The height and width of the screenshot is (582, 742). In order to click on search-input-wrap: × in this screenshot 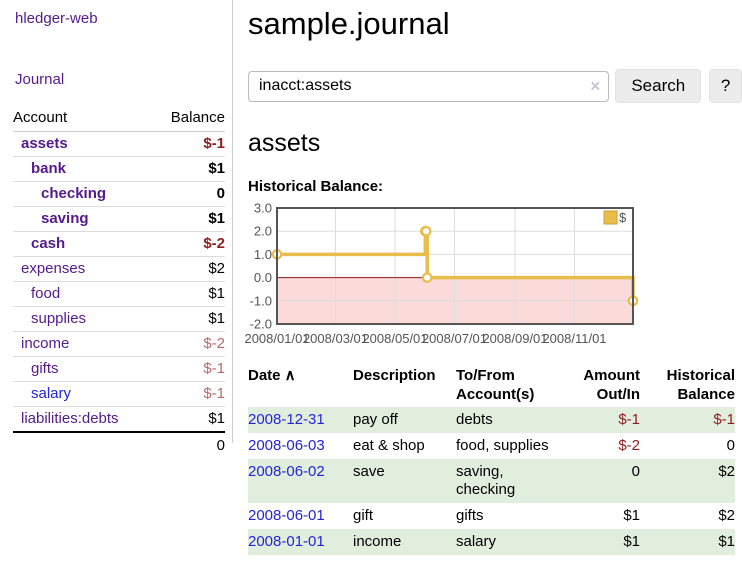, I will do `click(429, 86)`.